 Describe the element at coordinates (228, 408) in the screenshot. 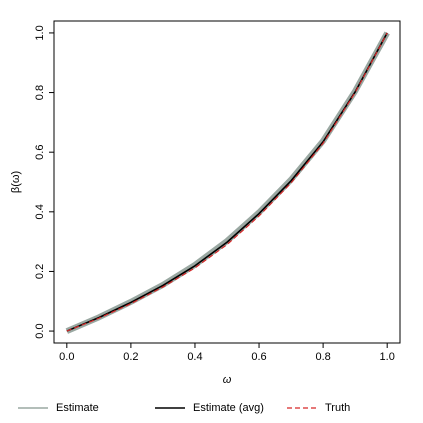

I see `legend-label: Estimate (avg)` at that location.